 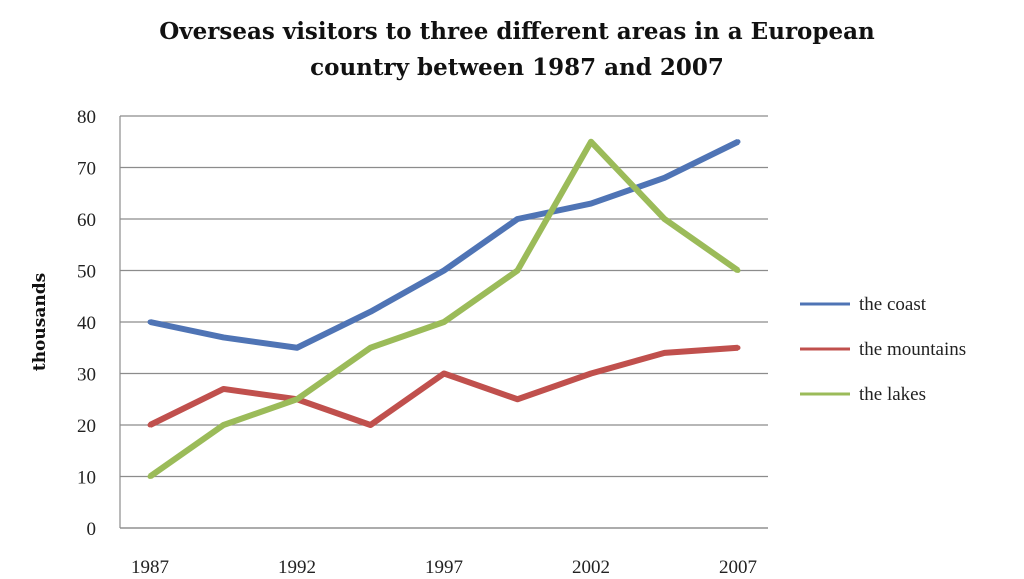 I want to click on y-tick-label: 0, so click(x=92, y=529).